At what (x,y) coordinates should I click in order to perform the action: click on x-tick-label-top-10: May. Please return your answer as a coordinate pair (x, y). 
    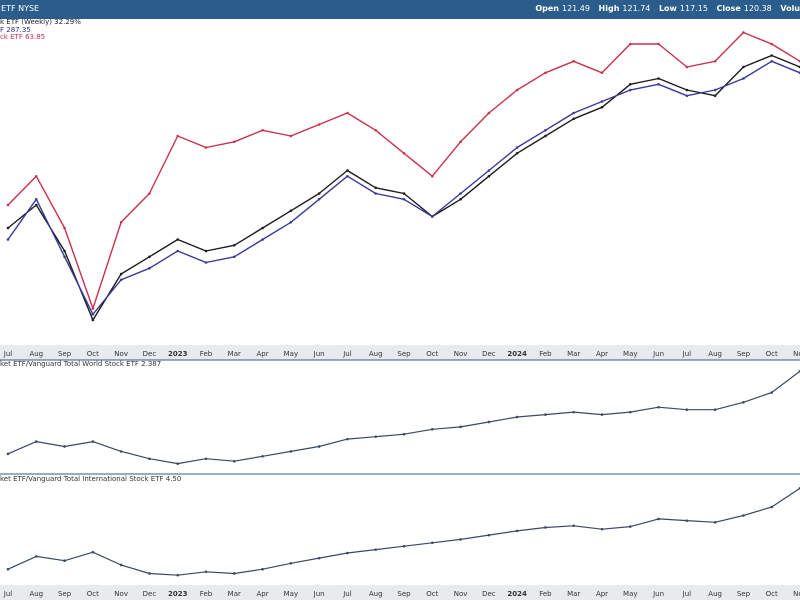
    Looking at the image, I should click on (291, 354).